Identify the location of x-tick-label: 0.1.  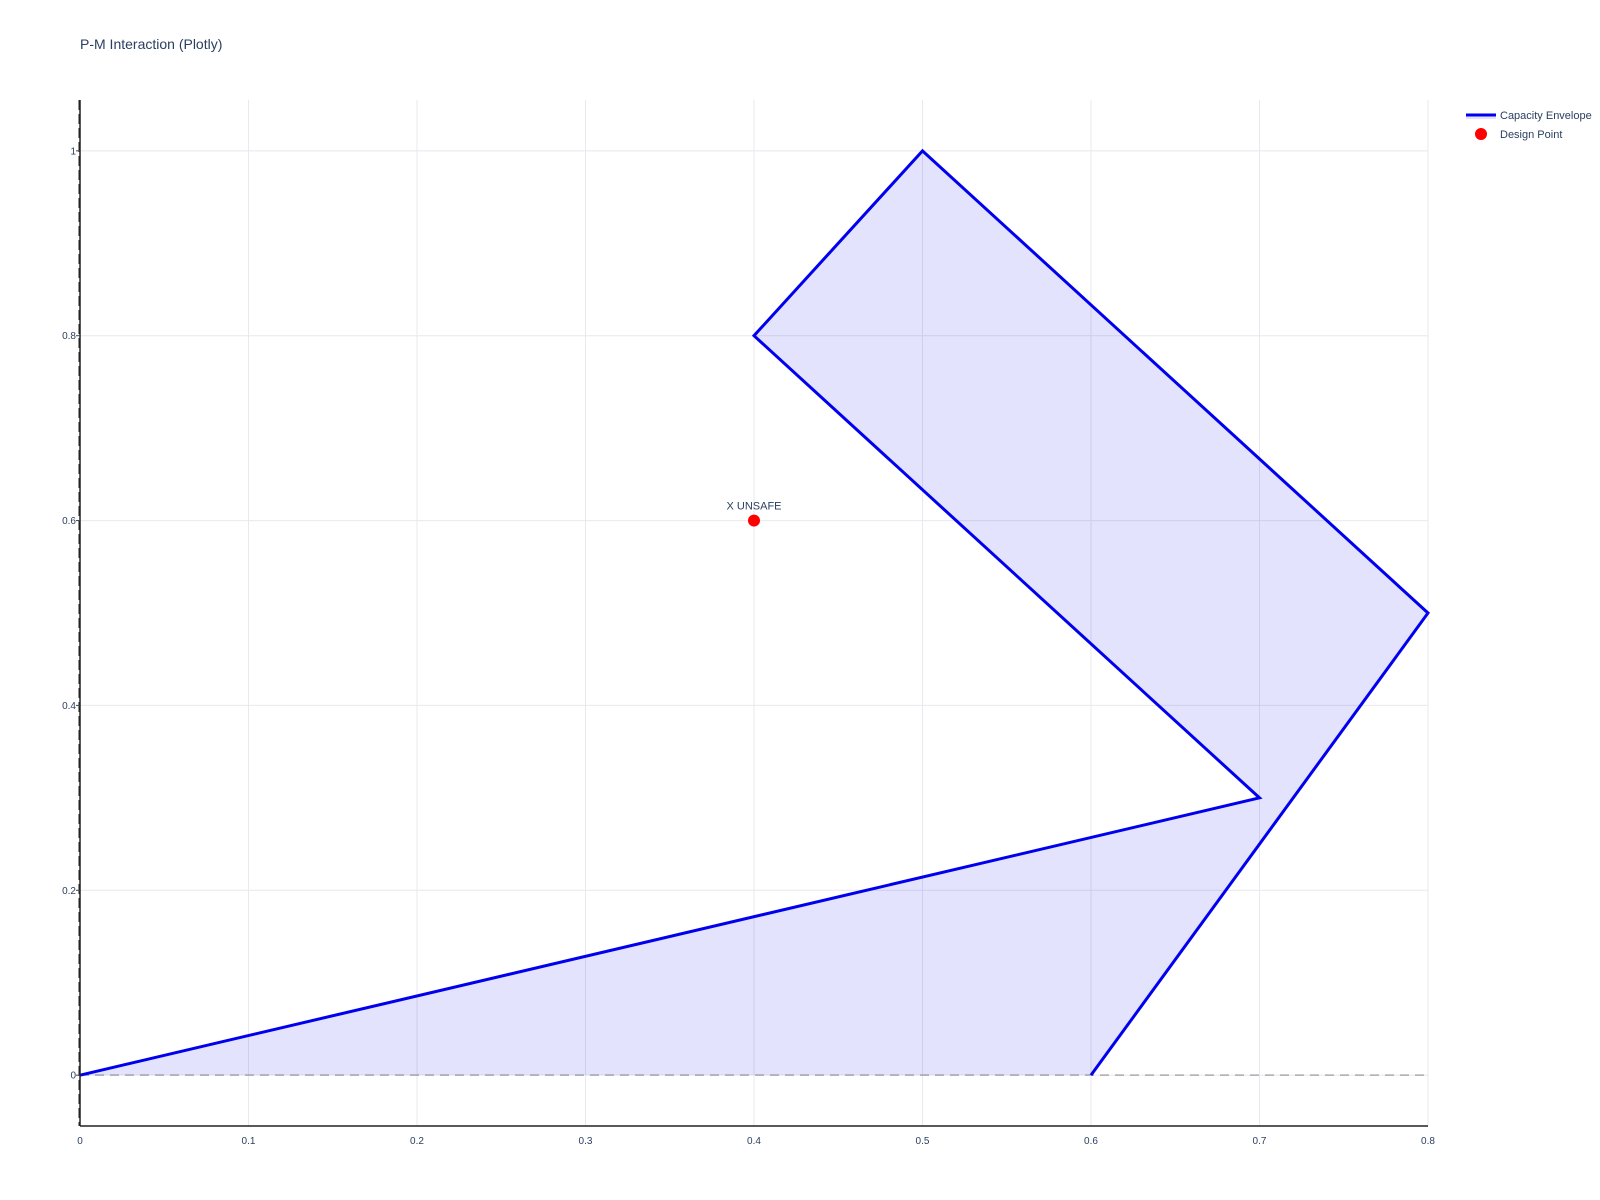
(249, 1141).